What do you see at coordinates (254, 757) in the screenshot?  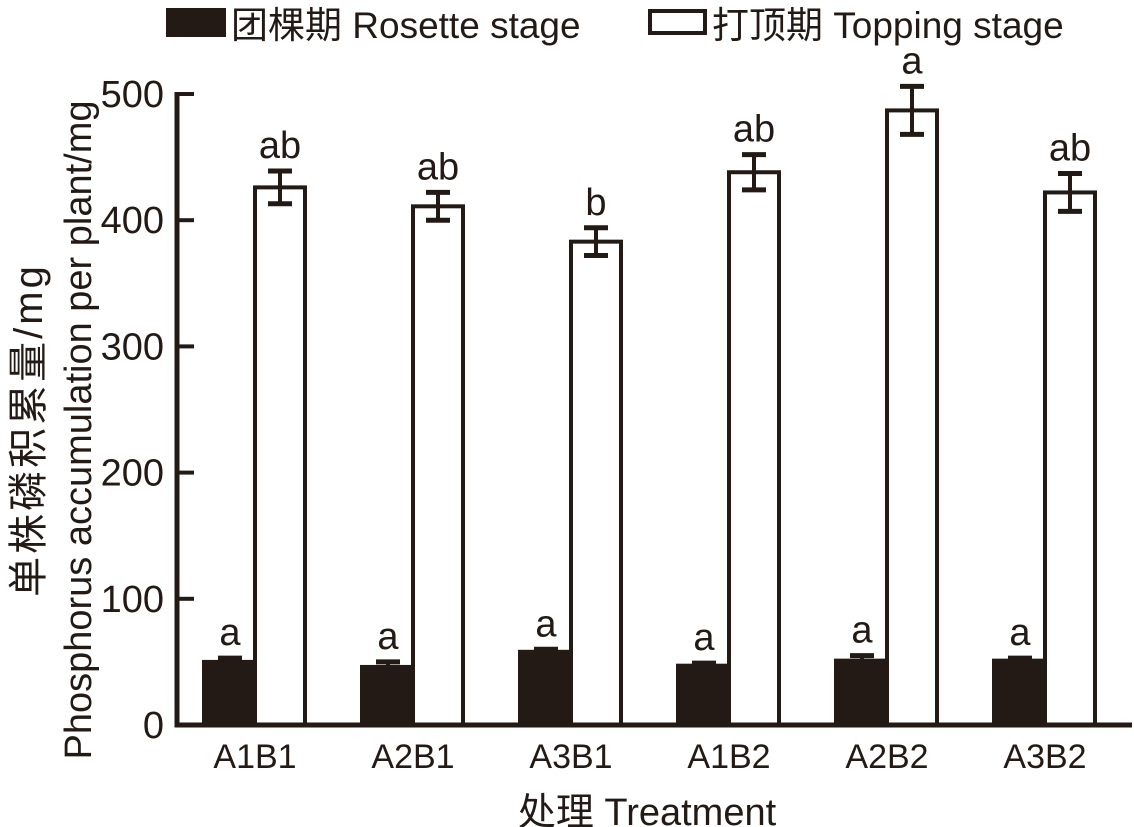 I see `category-label-A1B1: A1B1` at bounding box center [254, 757].